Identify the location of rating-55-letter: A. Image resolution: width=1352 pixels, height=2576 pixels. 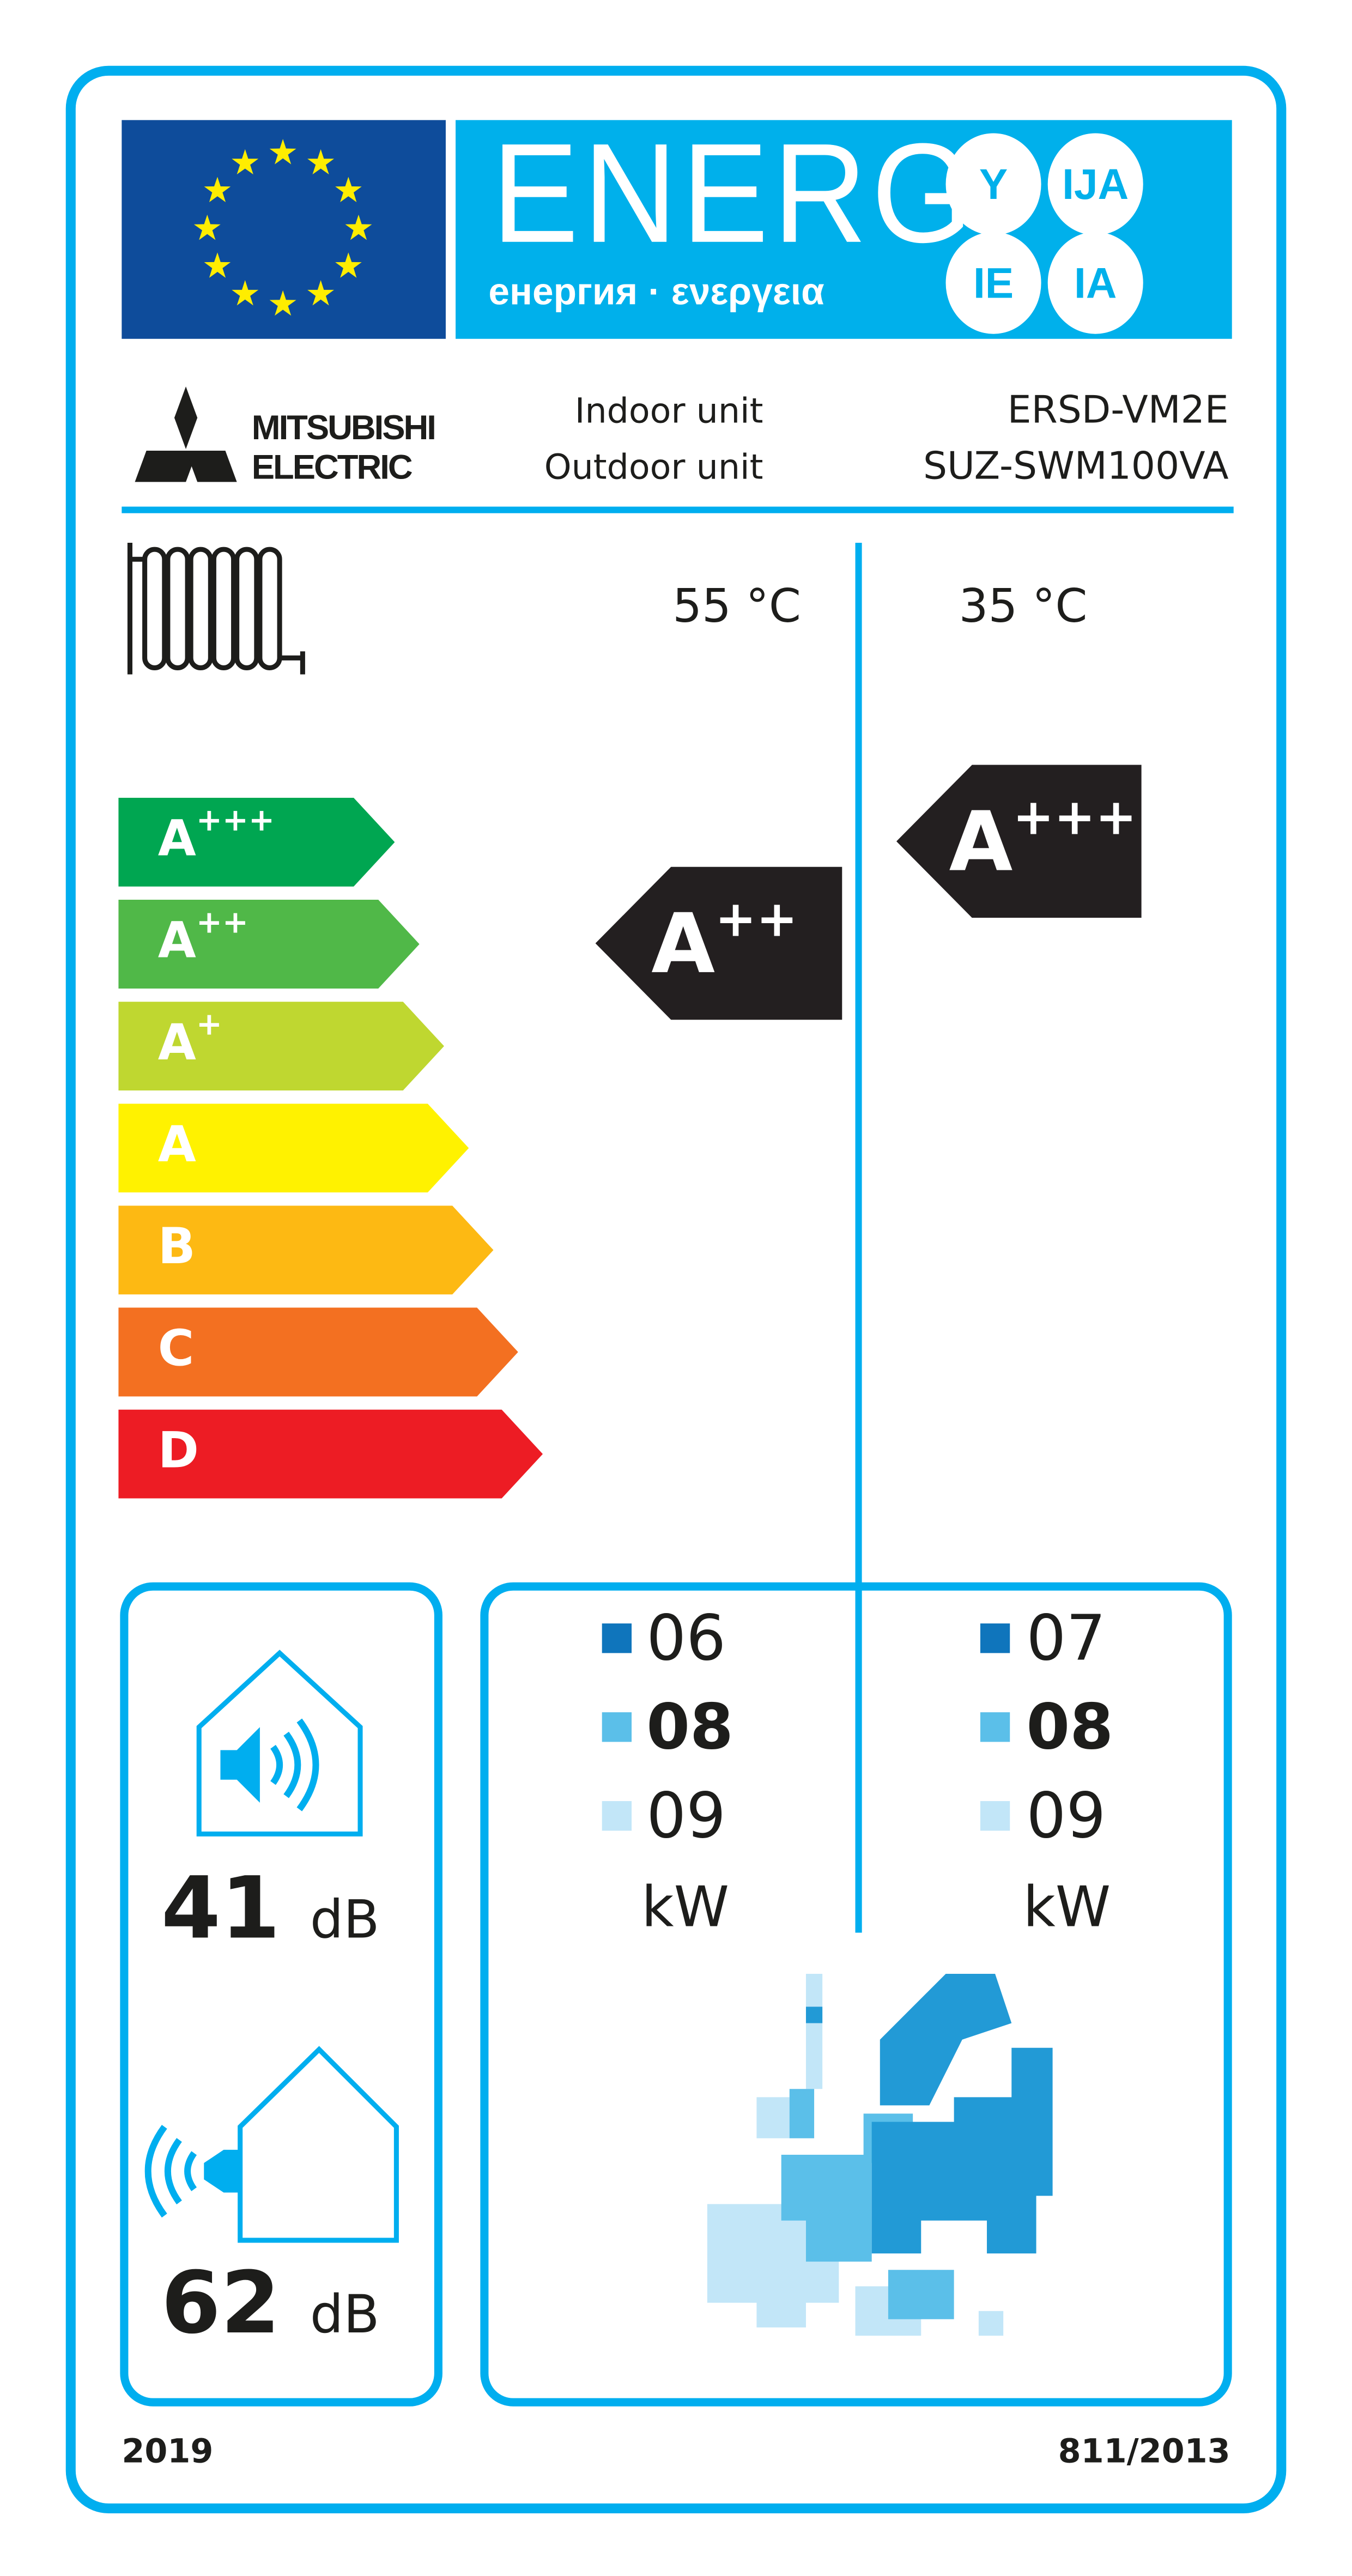
(683, 944).